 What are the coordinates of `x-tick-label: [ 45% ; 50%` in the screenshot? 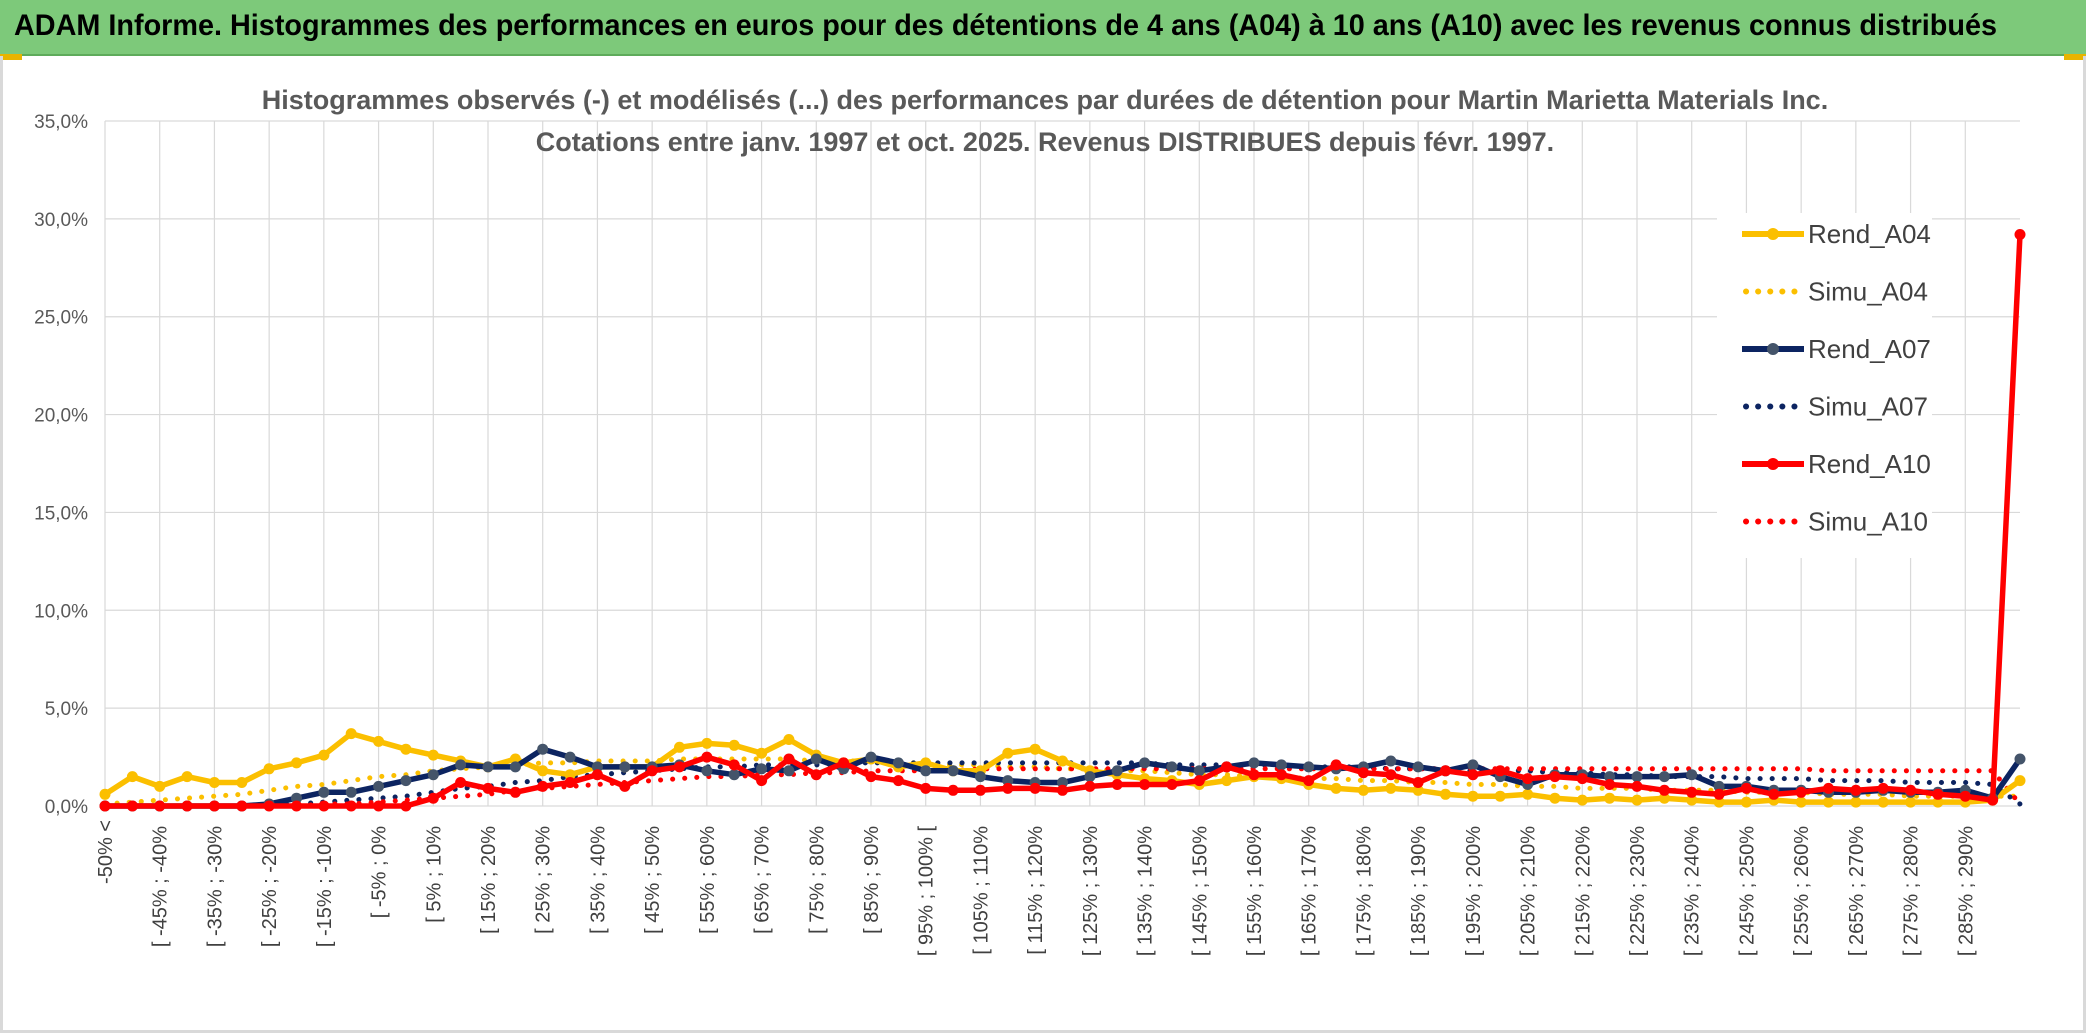 It's located at (653, 880).